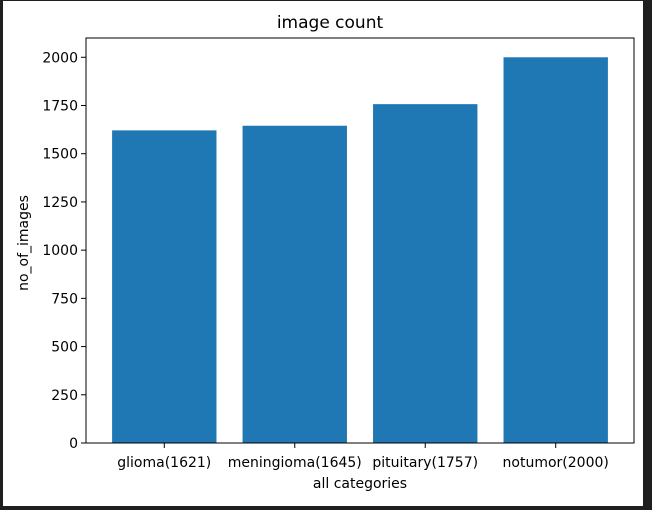 The height and width of the screenshot is (510, 652). What do you see at coordinates (425, 463) in the screenshot?
I see `x-tick-label: pituitary(1757)` at bounding box center [425, 463].